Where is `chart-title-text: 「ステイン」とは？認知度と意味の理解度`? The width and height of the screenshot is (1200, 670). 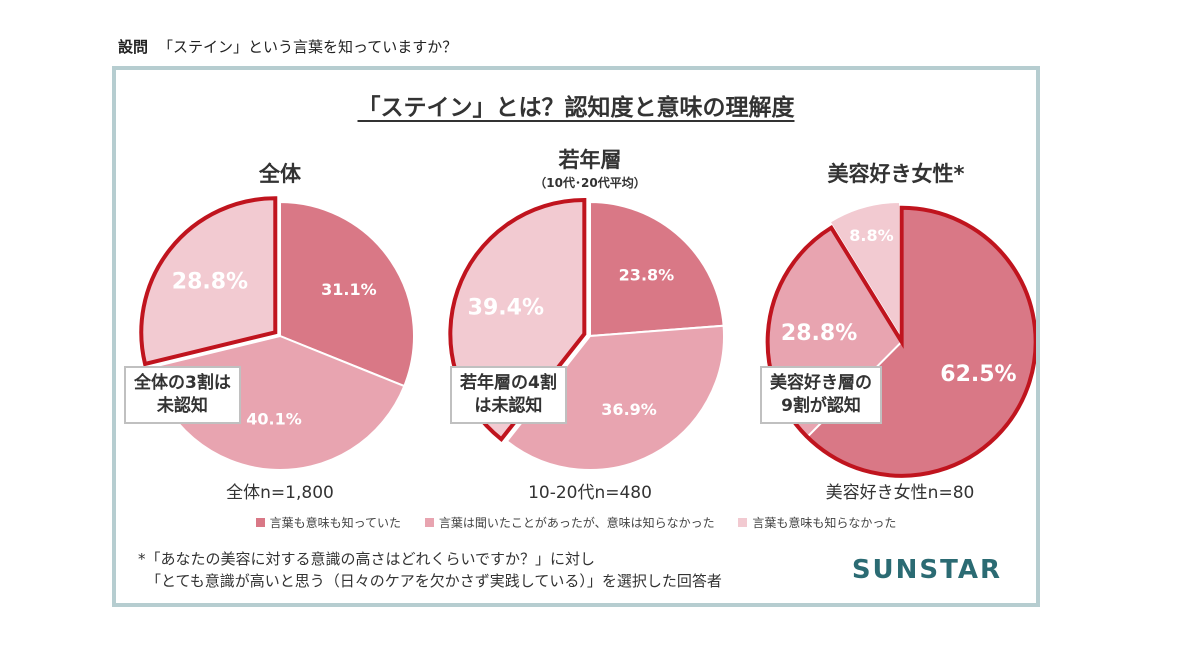
chart-title-text: 「ステイン」とは？認知度と意味の理解度 is located at coordinates (576, 108).